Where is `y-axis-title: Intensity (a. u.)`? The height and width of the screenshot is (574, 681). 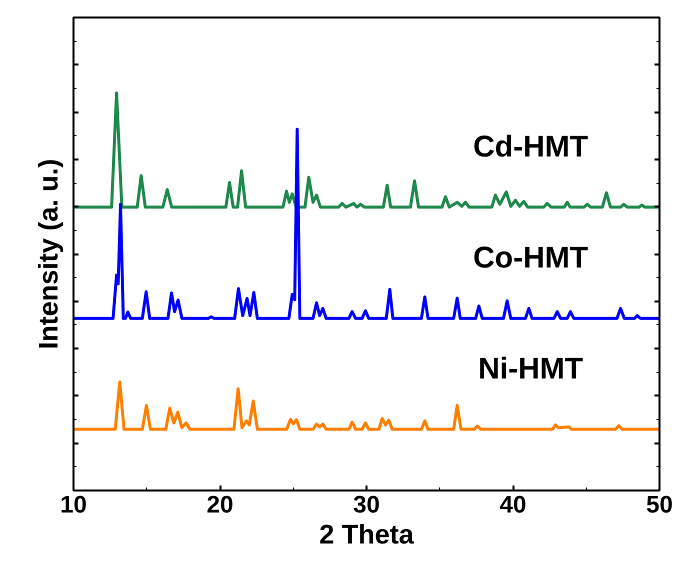 y-axis-title: Intensity (a. u.) is located at coordinates (49, 254).